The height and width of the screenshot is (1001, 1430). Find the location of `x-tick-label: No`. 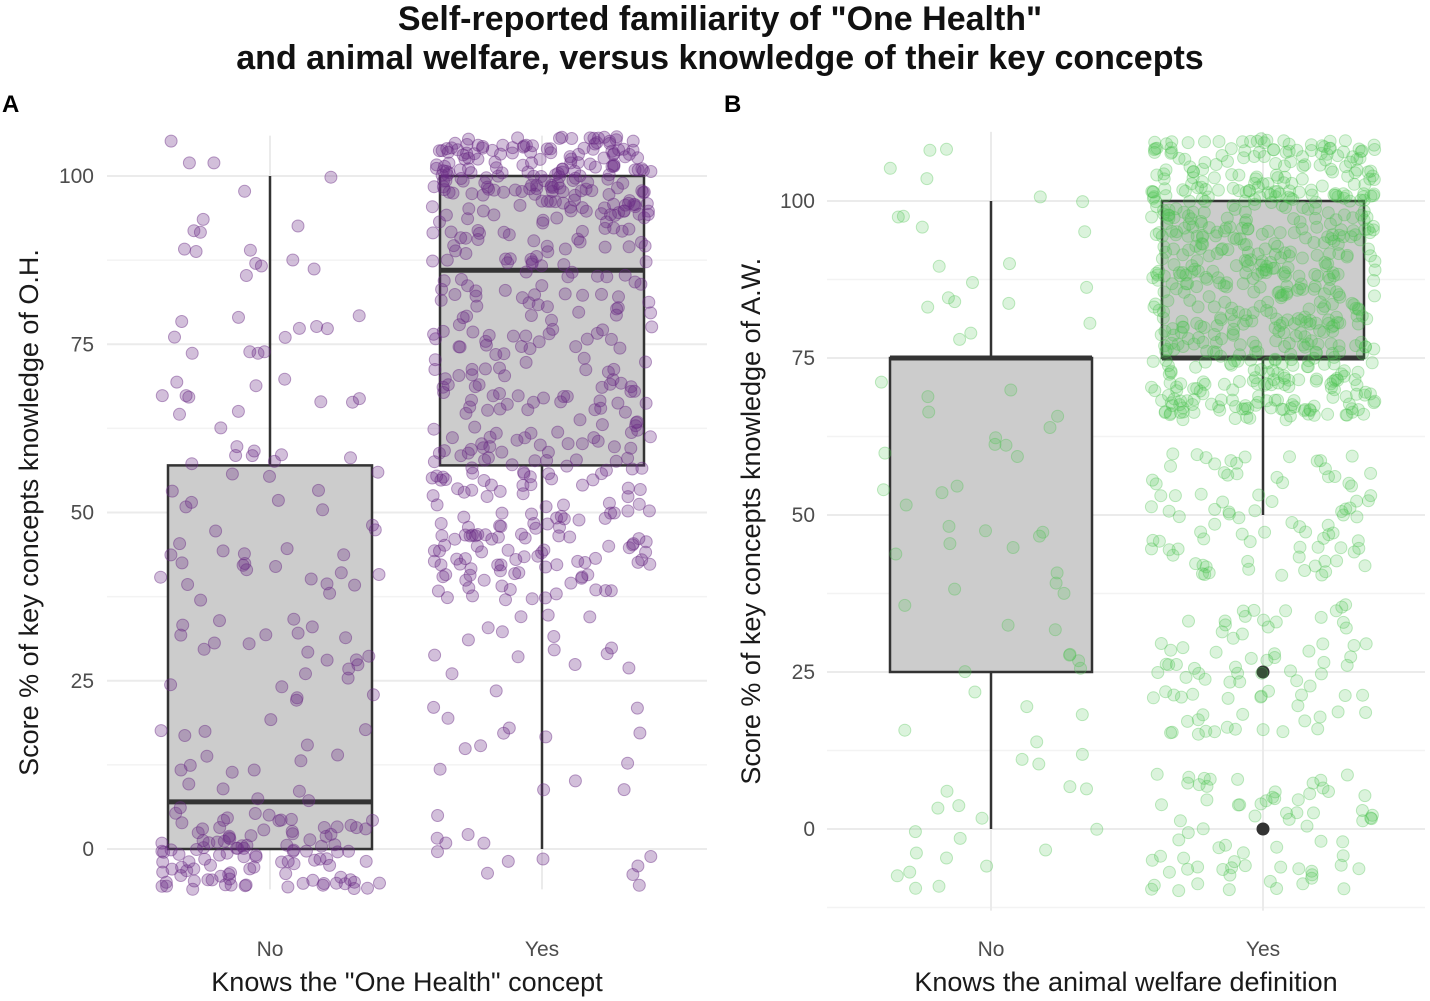

x-tick-label: No is located at coordinates (270, 949).